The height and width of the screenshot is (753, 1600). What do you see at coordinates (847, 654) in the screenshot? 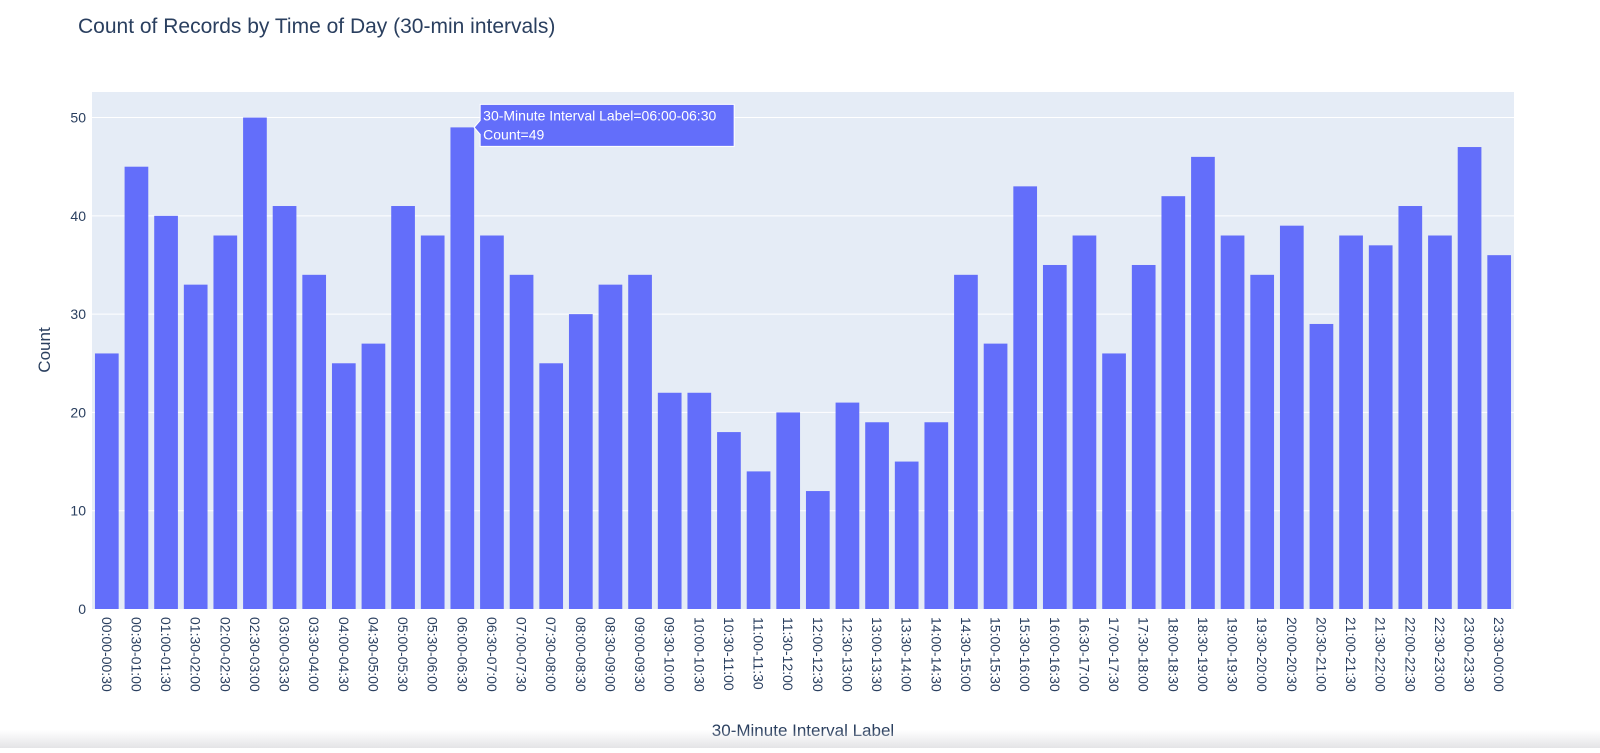
I see `x-tick-label: 12:30-13:00` at bounding box center [847, 654].